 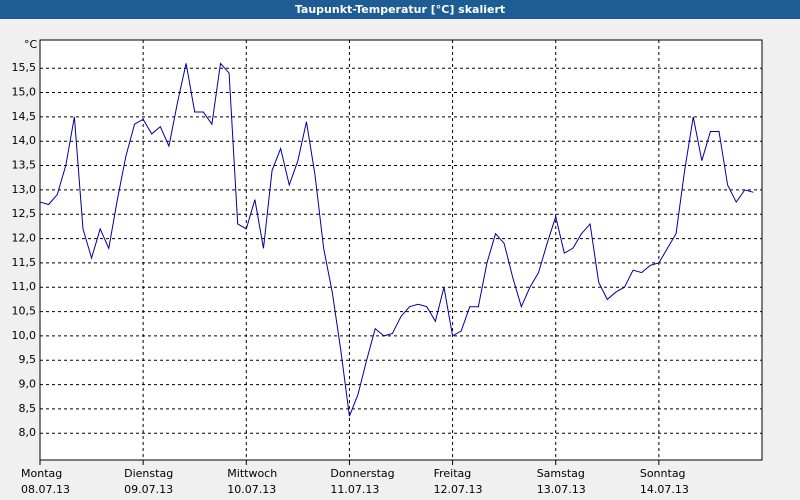 What do you see at coordinates (148, 473) in the screenshot?
I see `x-tick-label: Dienstag` at bounding box center [148, 473].